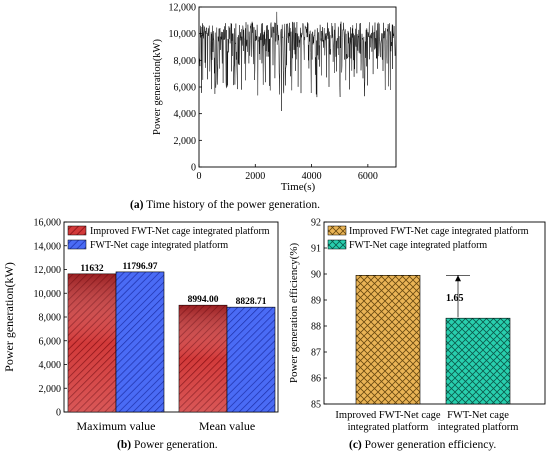  Describe the element at coordinates (50, 389) in the screenshot. I see `panel-b-y-tick-label: 2,000` at that location.